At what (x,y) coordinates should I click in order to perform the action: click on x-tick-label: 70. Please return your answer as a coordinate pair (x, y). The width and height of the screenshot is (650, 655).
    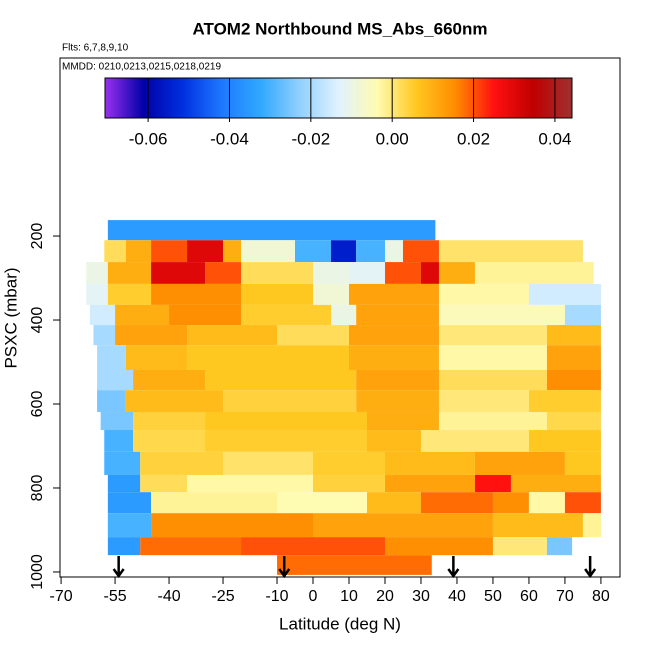
    Looking at the image, I should click on (565, 596).